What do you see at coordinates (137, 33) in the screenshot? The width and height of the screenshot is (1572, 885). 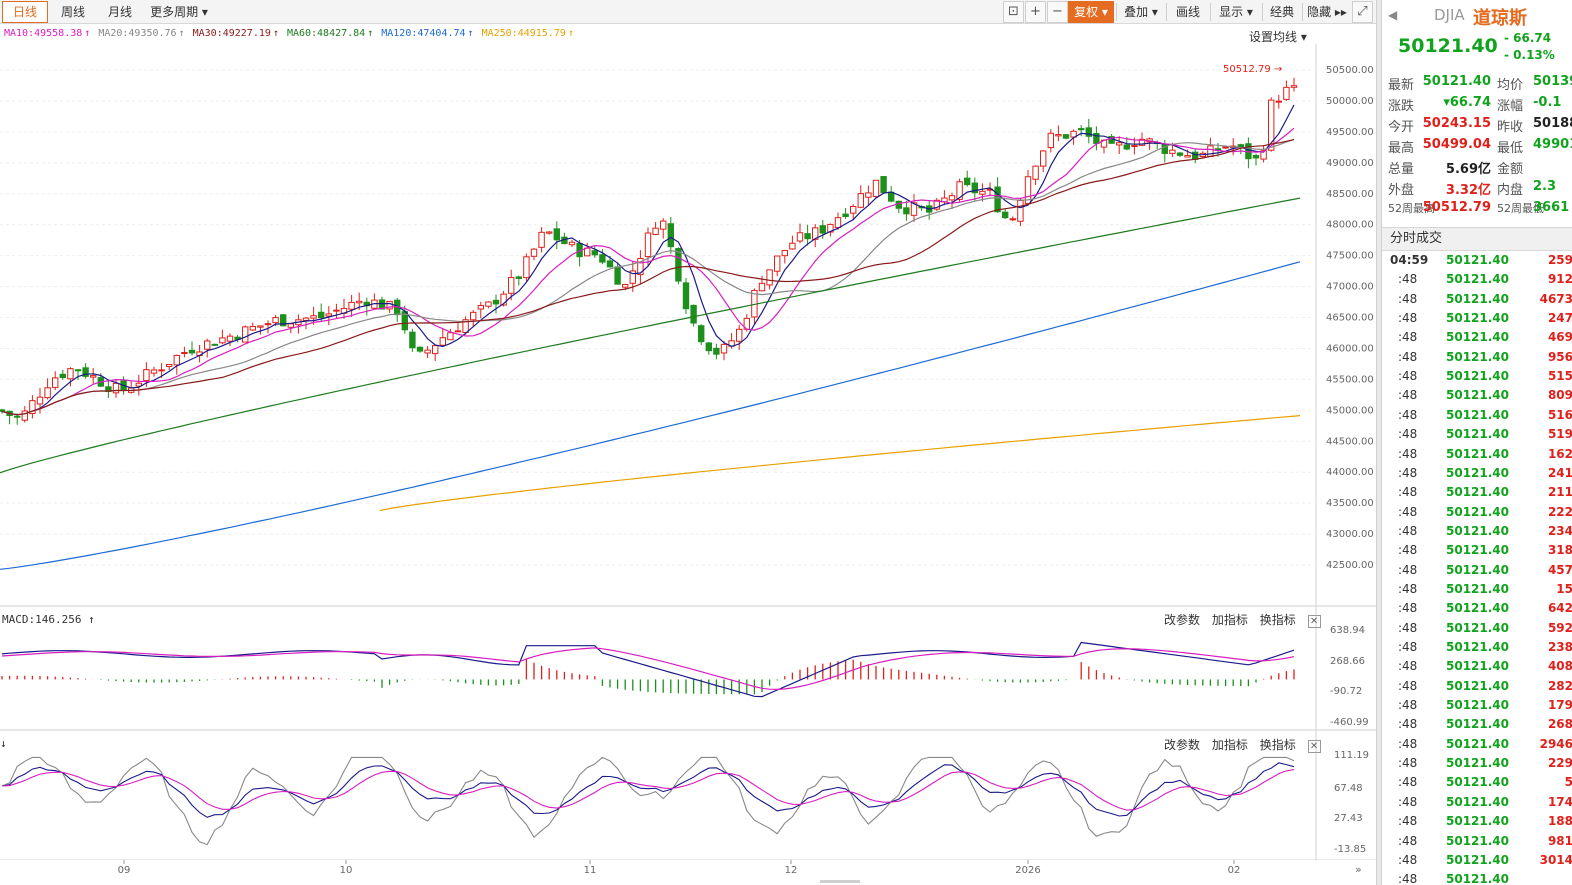 I see `ma-legend-item: MA20:49350.76` at bounding box center [137, 33].